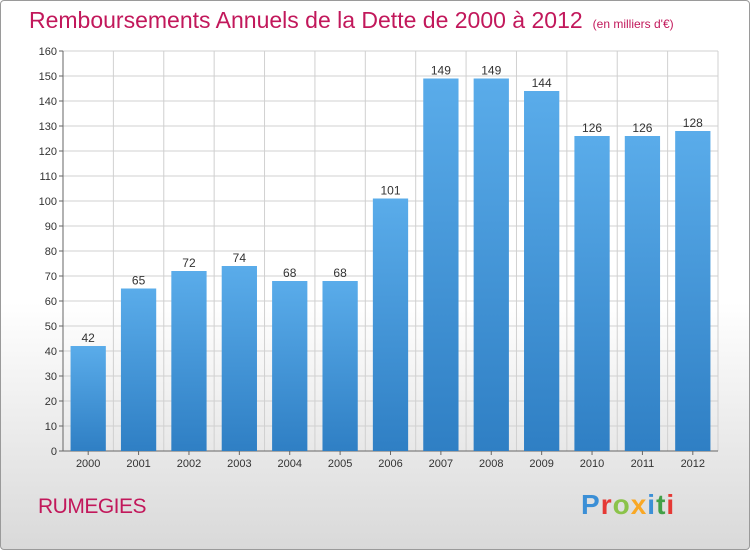 This screenshot has height=550, width=750. What do you see at coordinates (491, 264) in the screenshot?
I see `bar-2008` at bounding box center [491, 264].